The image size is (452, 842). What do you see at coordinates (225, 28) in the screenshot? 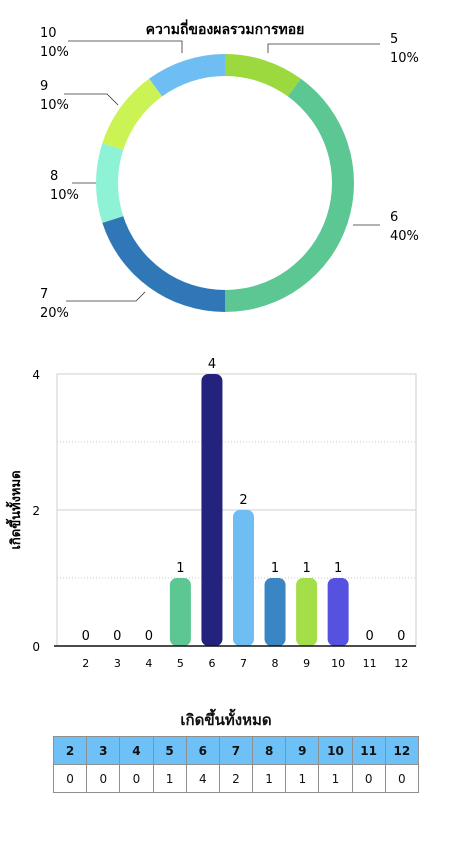
I see `pie-title: ความถี่ของผลรวมการทอย` at bounding box center [225, 28].